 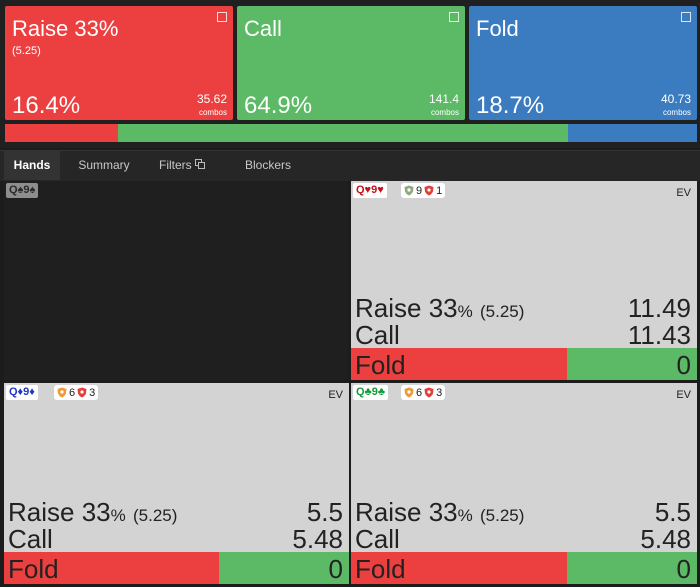 I want to click on hand-cards: Q♣9♣, so click(x=371, y=392).